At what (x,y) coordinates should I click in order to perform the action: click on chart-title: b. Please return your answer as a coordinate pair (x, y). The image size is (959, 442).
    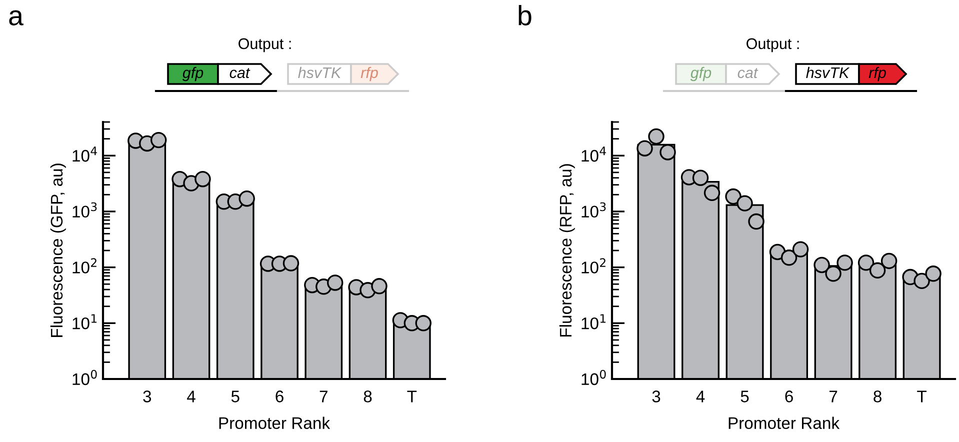
    Looking at the image, I should click on (525, 15).